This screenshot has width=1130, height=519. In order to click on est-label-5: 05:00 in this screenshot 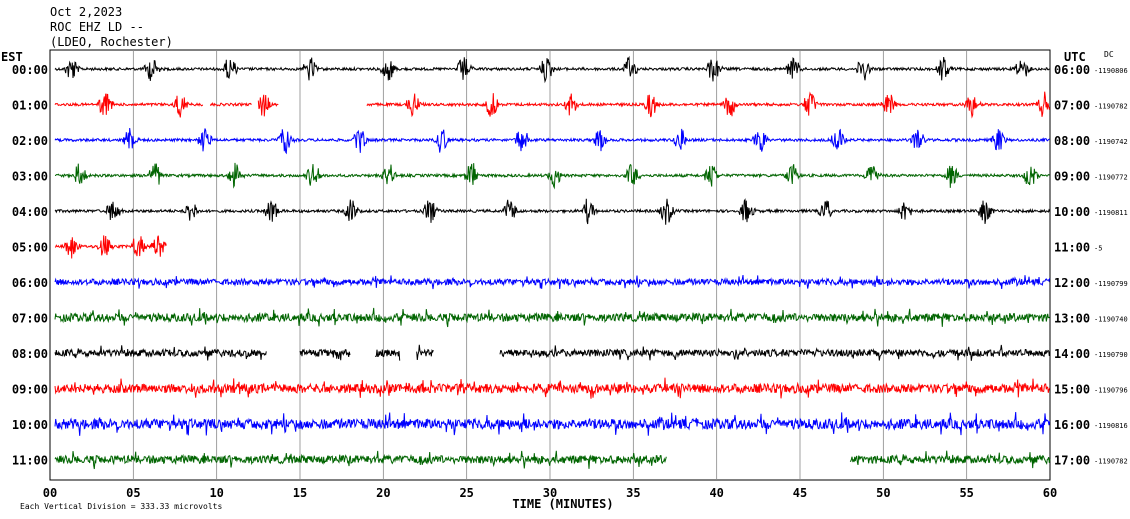, I will do `click(30, 248)`.